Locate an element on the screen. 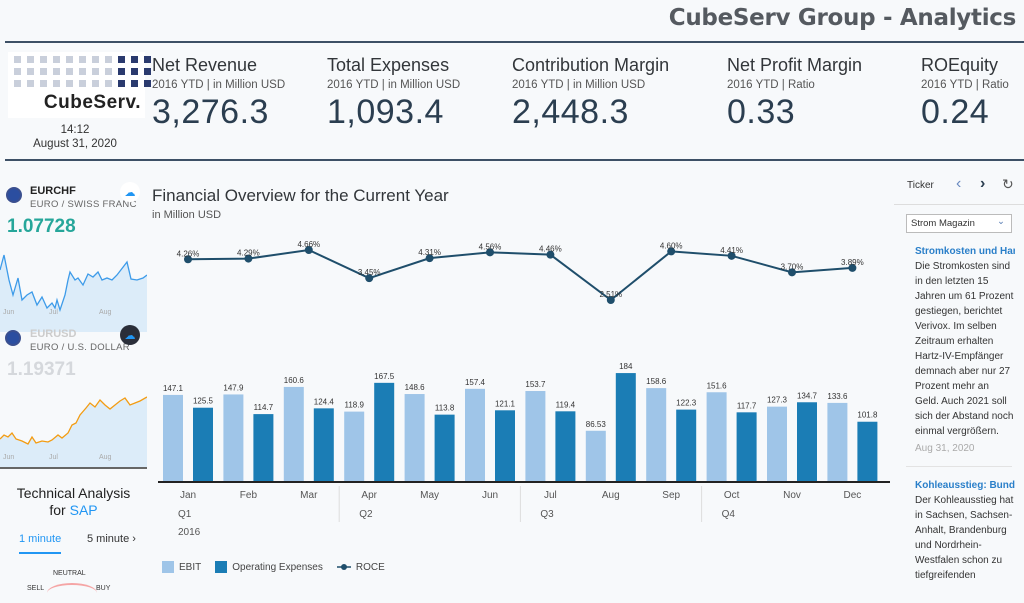 The height and width of the screenshot is (603, 1024). roce-value-label: 4.26% is located at coordinates (188, 253).